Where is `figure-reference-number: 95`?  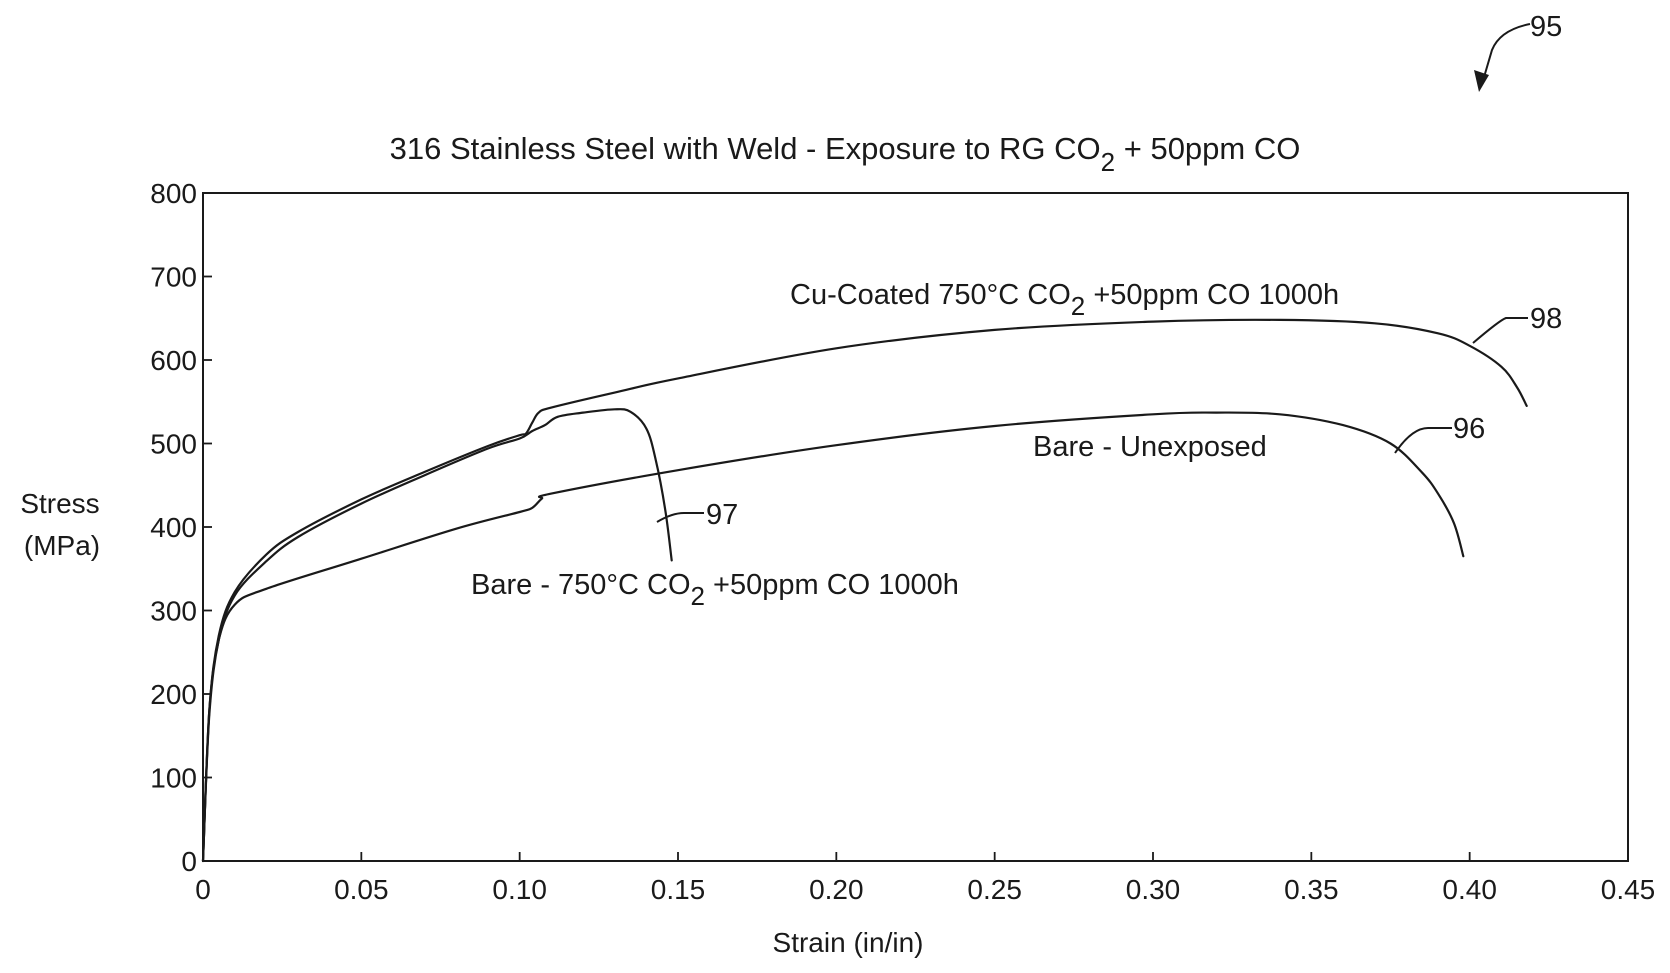
figure-reference-number: 95 is located at coordinates (1546, 27).